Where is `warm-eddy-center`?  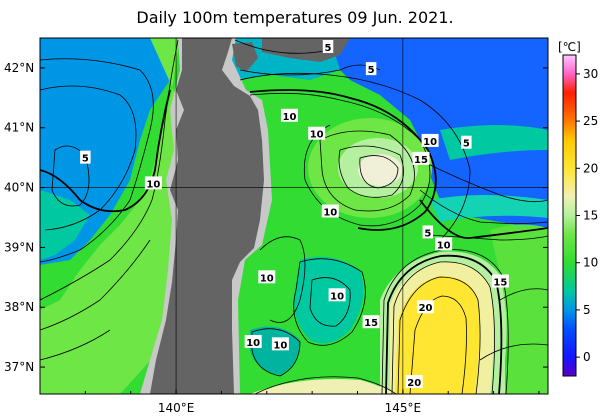
warm-eddy-center is located at coordinates (380, 170).